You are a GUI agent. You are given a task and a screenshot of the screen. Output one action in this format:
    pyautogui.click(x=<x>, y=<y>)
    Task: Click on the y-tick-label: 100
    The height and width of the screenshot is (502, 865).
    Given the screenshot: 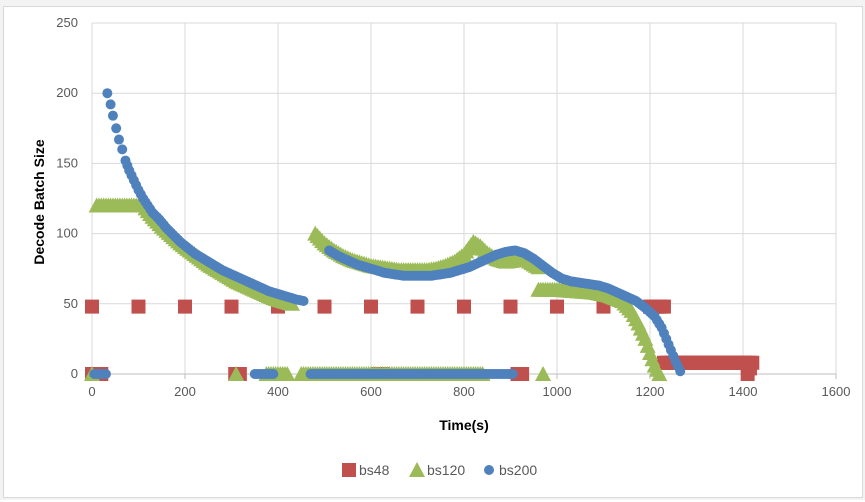 What is the action you would take?
    pyautogui.click(x=67, y=233)
    